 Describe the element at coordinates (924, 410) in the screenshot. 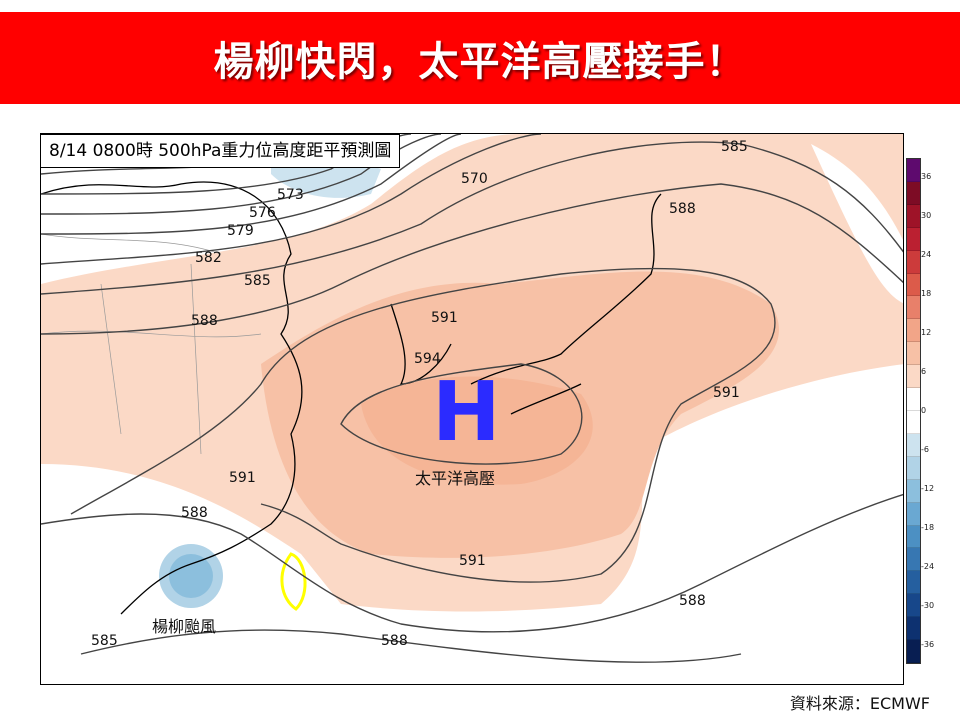

I see `colorbar-tick: 0` at that location.